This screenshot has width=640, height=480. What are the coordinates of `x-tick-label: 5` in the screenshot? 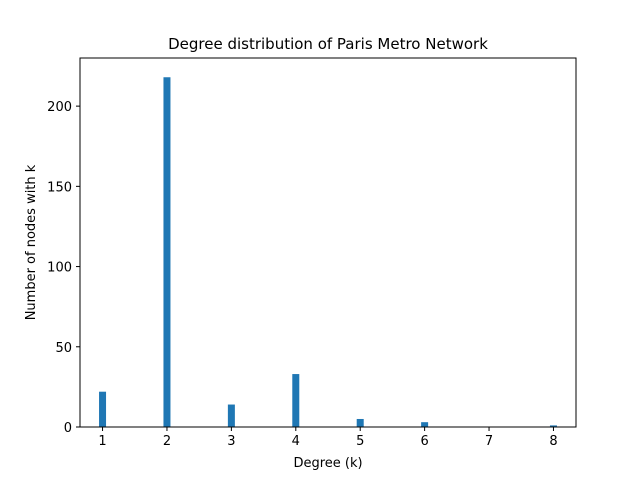 It's located at (360, 441).